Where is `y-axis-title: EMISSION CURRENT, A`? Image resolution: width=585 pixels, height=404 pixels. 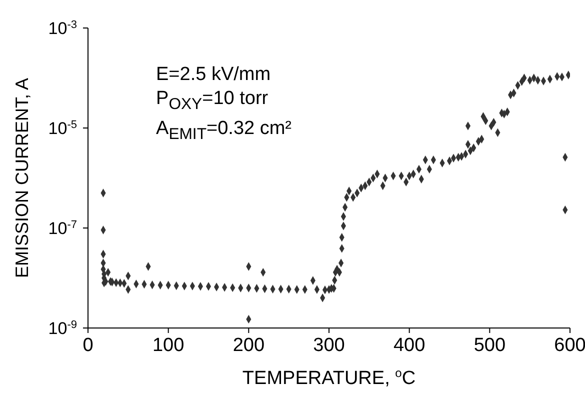 y-axis-title: EMISSION CURRENT, A is located at coordinates (22, 178).